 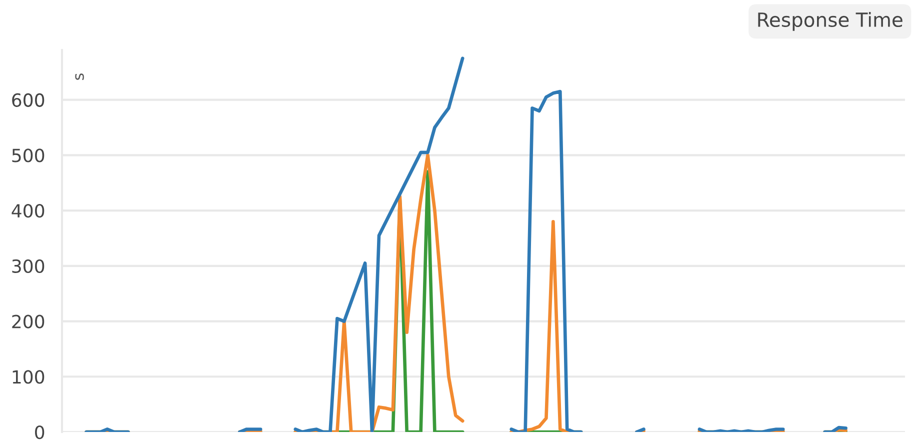 What do you see at coordinates (28, 100) in the screenshot?
I see `y-tick-label: 600` at bounding box center [28, 100].